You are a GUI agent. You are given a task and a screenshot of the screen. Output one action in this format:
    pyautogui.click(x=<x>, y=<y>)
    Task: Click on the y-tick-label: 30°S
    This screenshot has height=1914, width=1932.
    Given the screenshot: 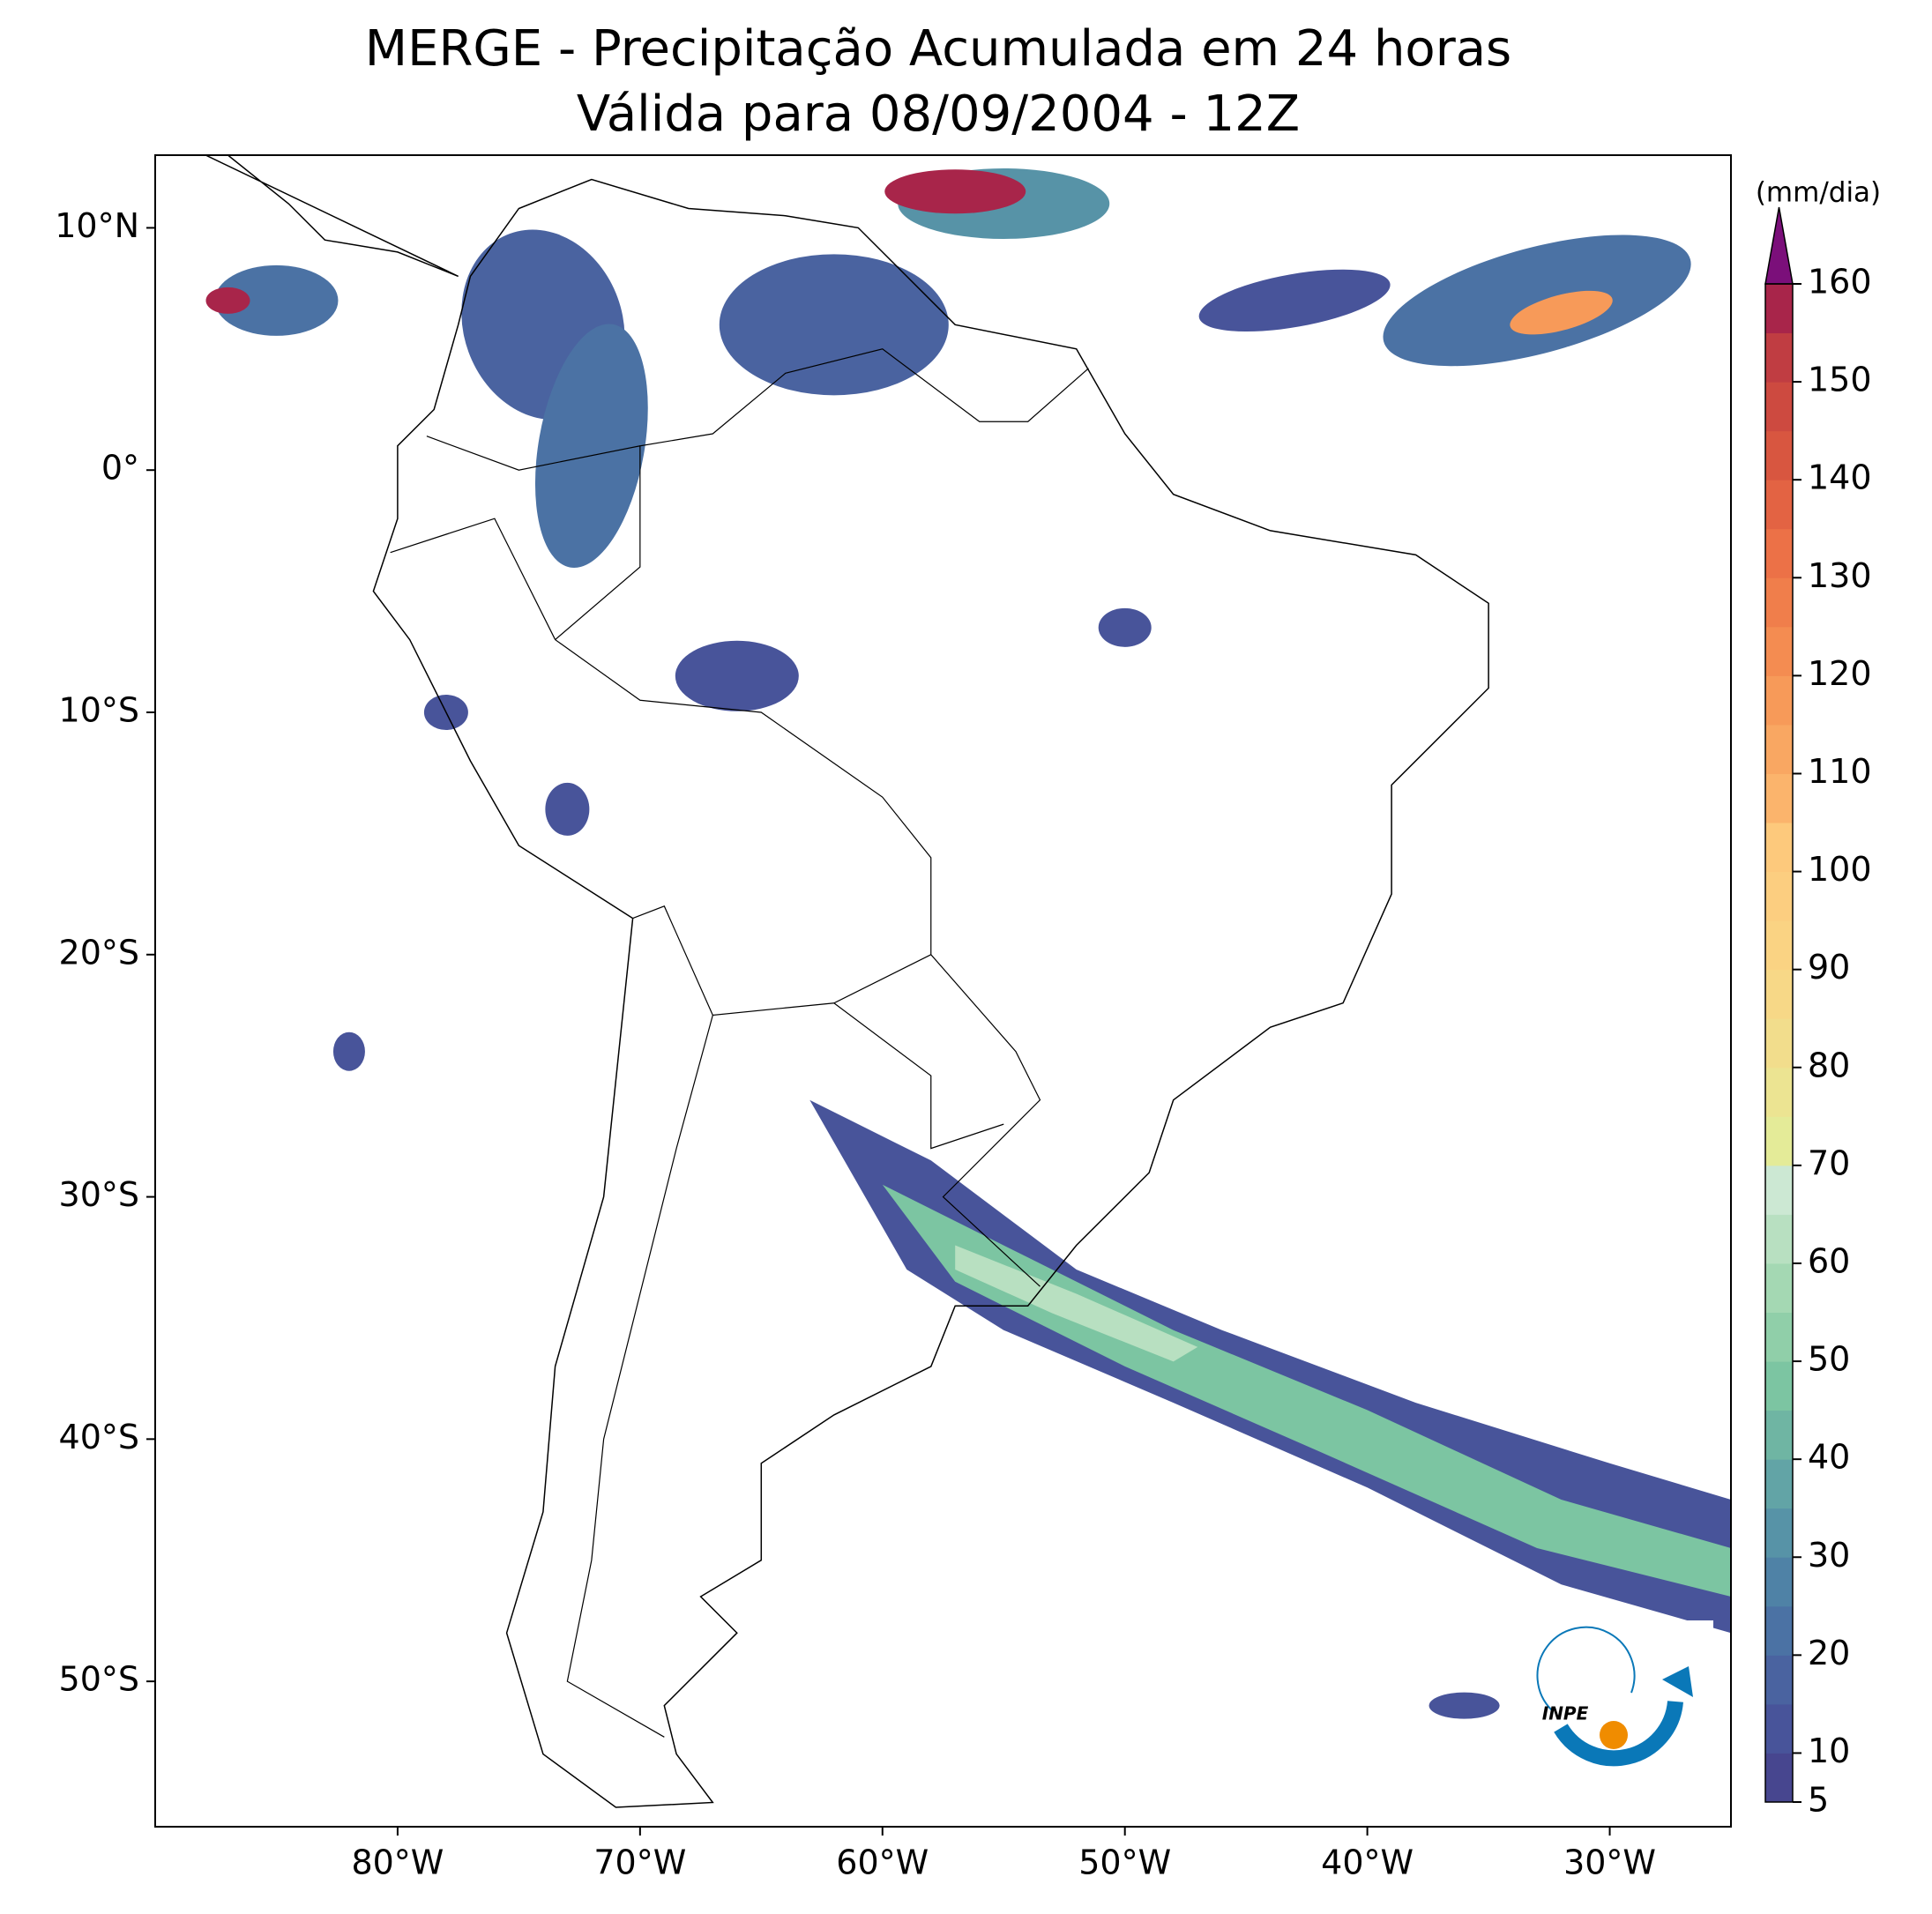 What is the action you would take?
    pyautogui.click(x=99, y=1194)
    